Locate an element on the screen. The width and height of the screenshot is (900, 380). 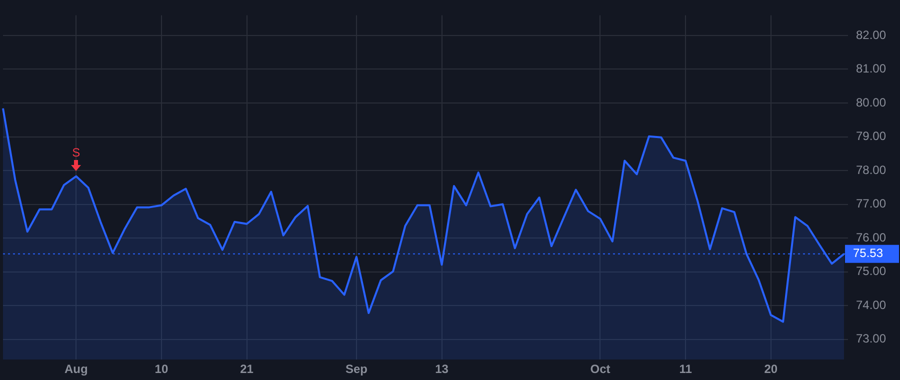
y-tick-label: 77.00 is located at coordinates (871, 203).